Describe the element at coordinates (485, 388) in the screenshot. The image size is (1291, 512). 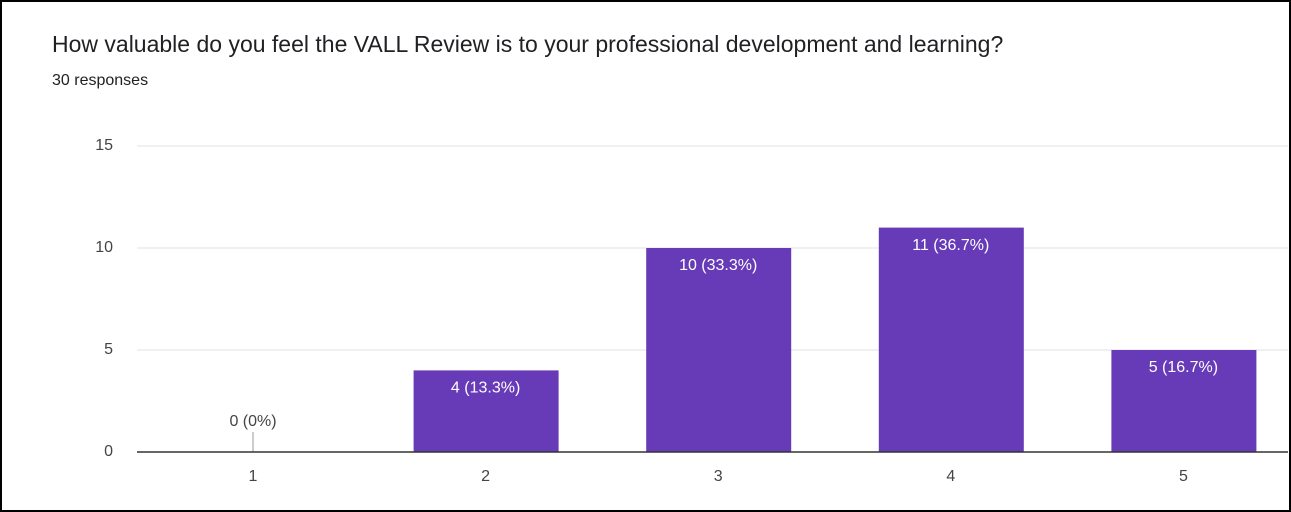
I see `data-label: 4 (13.3%)` at that location.